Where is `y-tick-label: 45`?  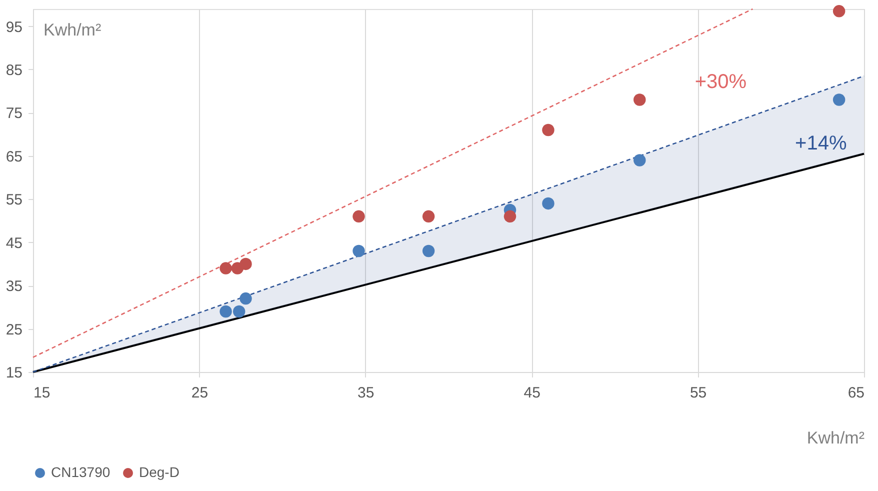
y-tick-label: 45 is located at coordinates (14, 243).